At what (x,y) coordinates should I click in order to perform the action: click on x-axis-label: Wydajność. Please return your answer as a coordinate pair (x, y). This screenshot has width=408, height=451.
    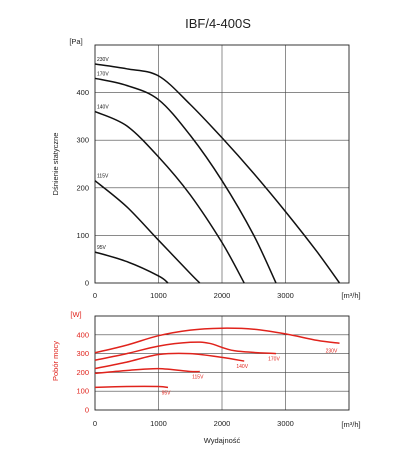
    Looking at the image, I should click on (222, 440).